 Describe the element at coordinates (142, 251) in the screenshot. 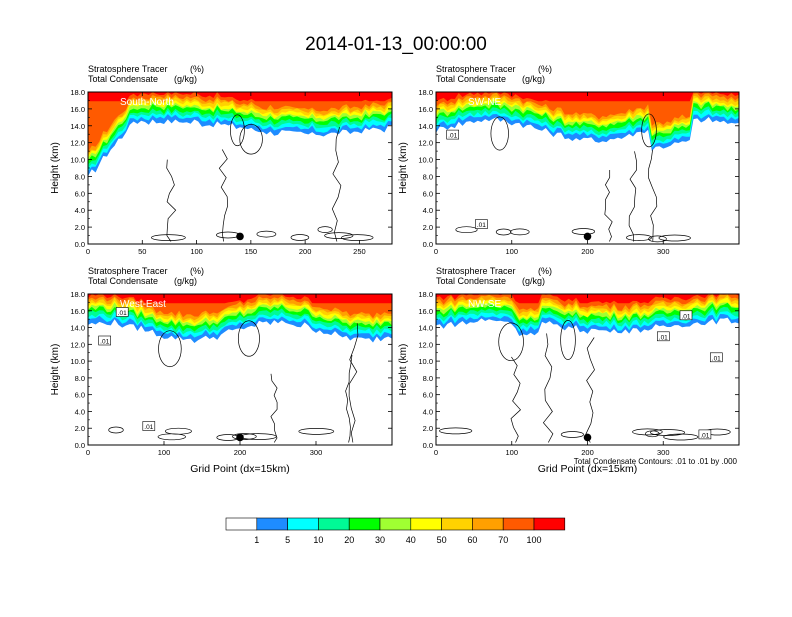

I see `x-tick-label: 50` at that location.